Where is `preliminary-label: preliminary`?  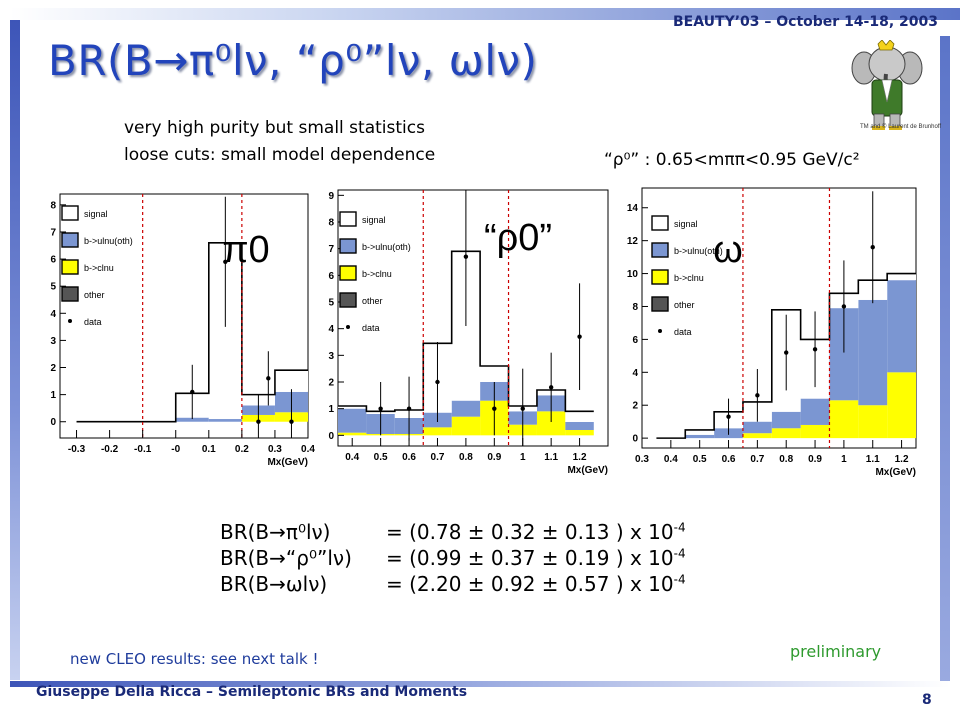
preliminary-label: preliminary is located at coordinates (836, 651).